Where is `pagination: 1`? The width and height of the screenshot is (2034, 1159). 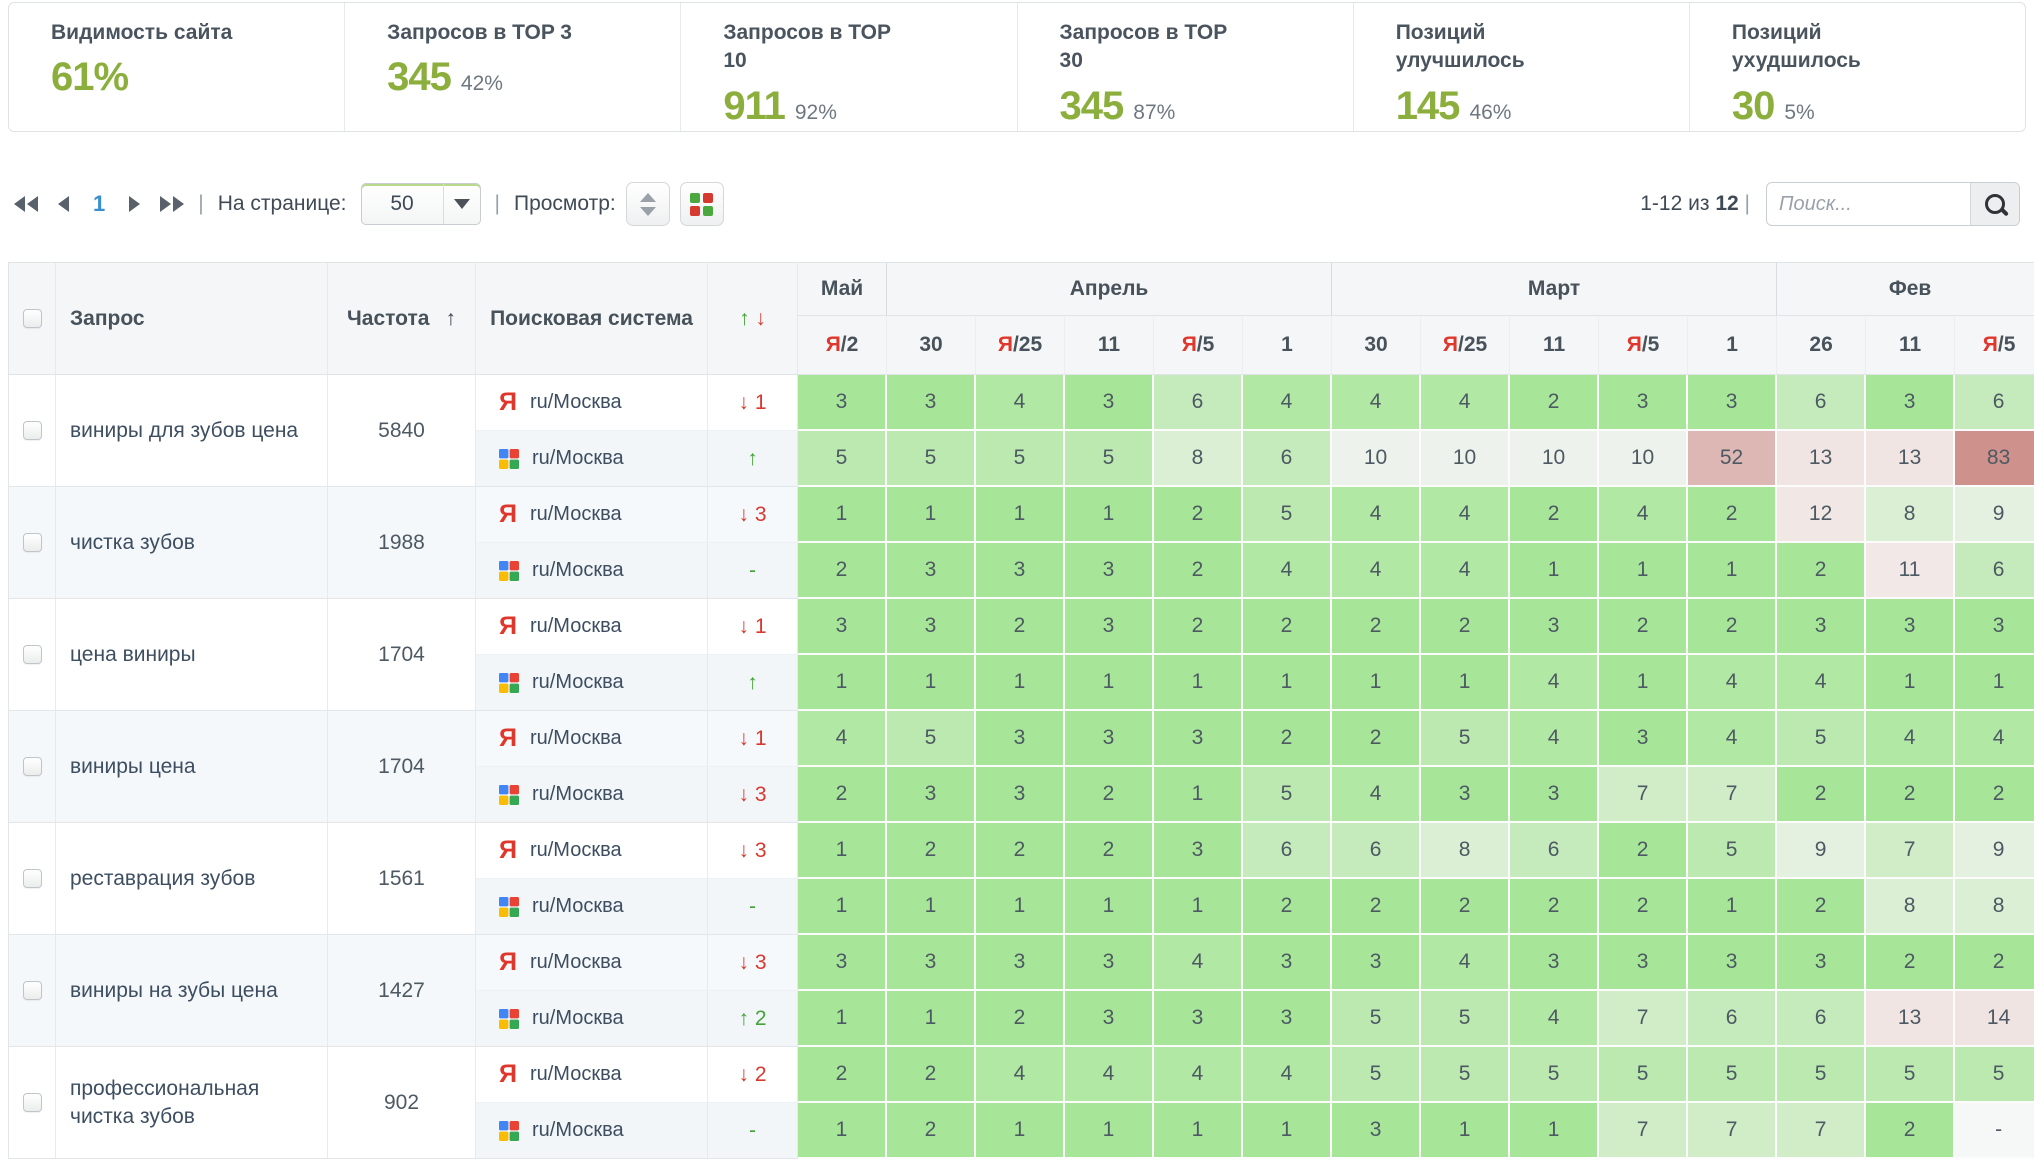
pagination: 1 is located at coordinates (99, 204).